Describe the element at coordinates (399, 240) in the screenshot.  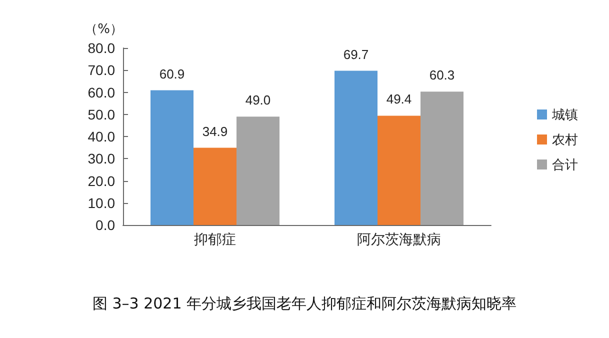
I see `x-tick-label: 阿尔茨海默病` at that location.